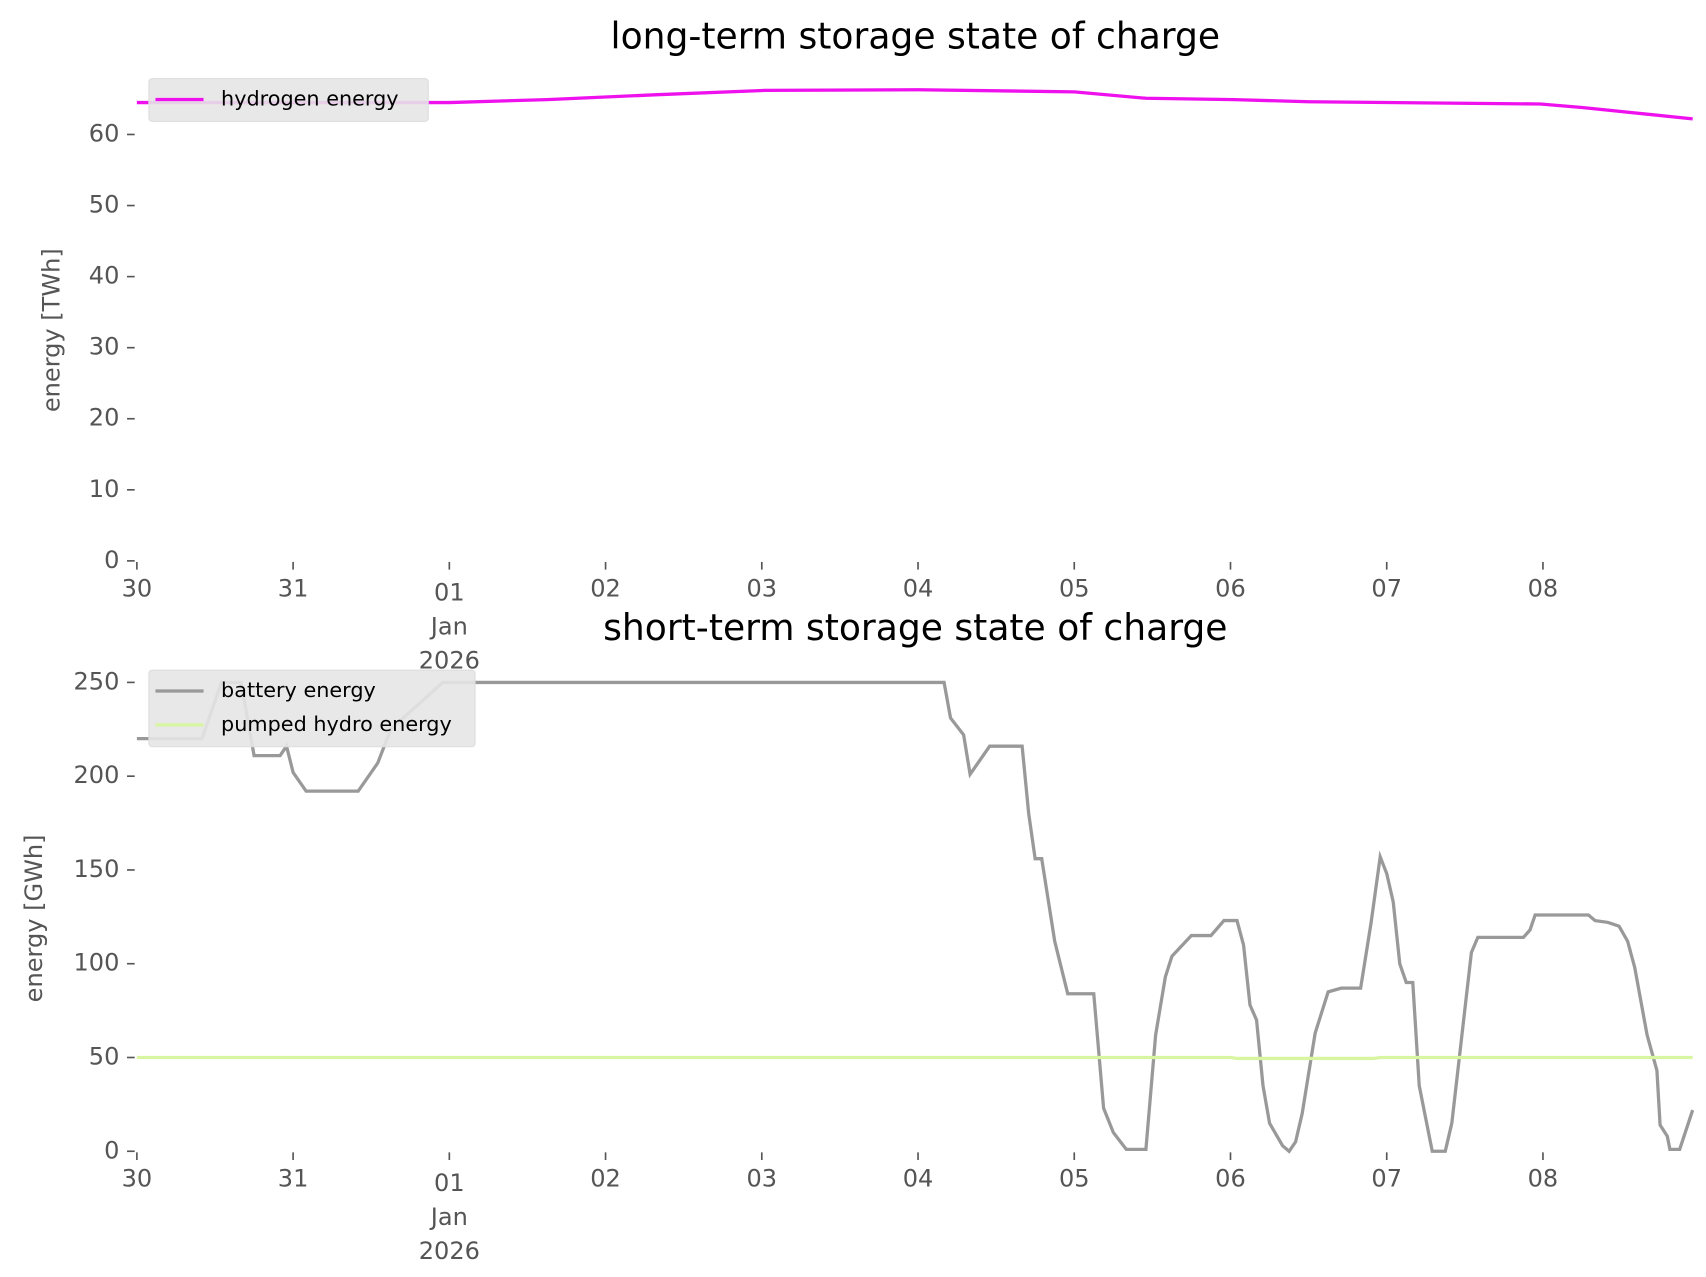 The width and height of the screenshot is (1706, 1277). What do you see at coordinates (104, 347) in the screenshot?
I see `y-tick-label: 30` at bounding box center [104, 347].